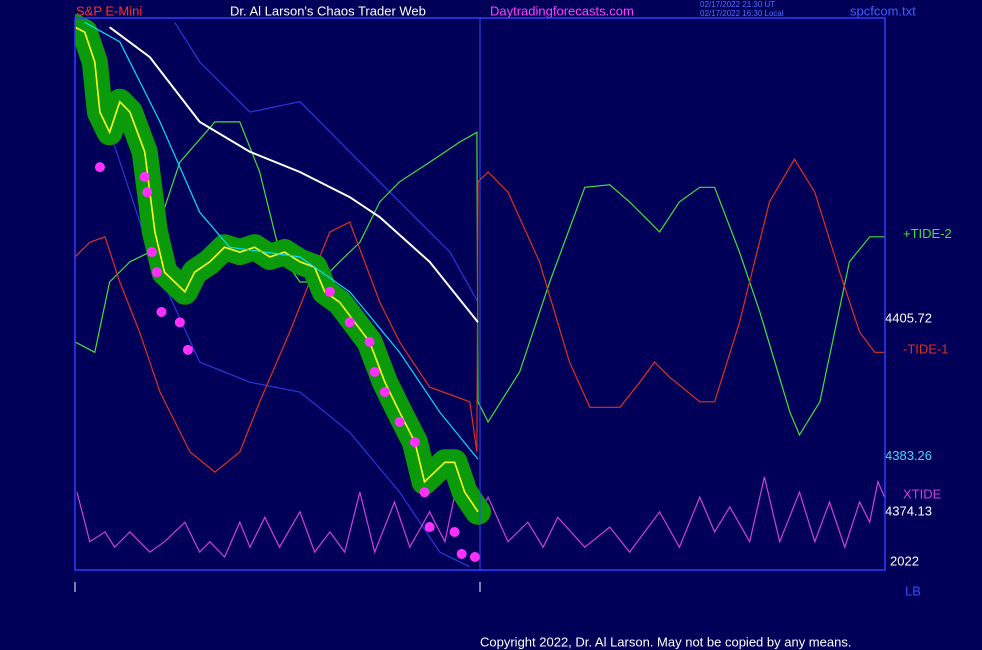 The height and width of the screenshot is (650, 982). Describe the element at coordinates (908, 455) in the screenshot. I see `price-label: 4383.26` at that location.